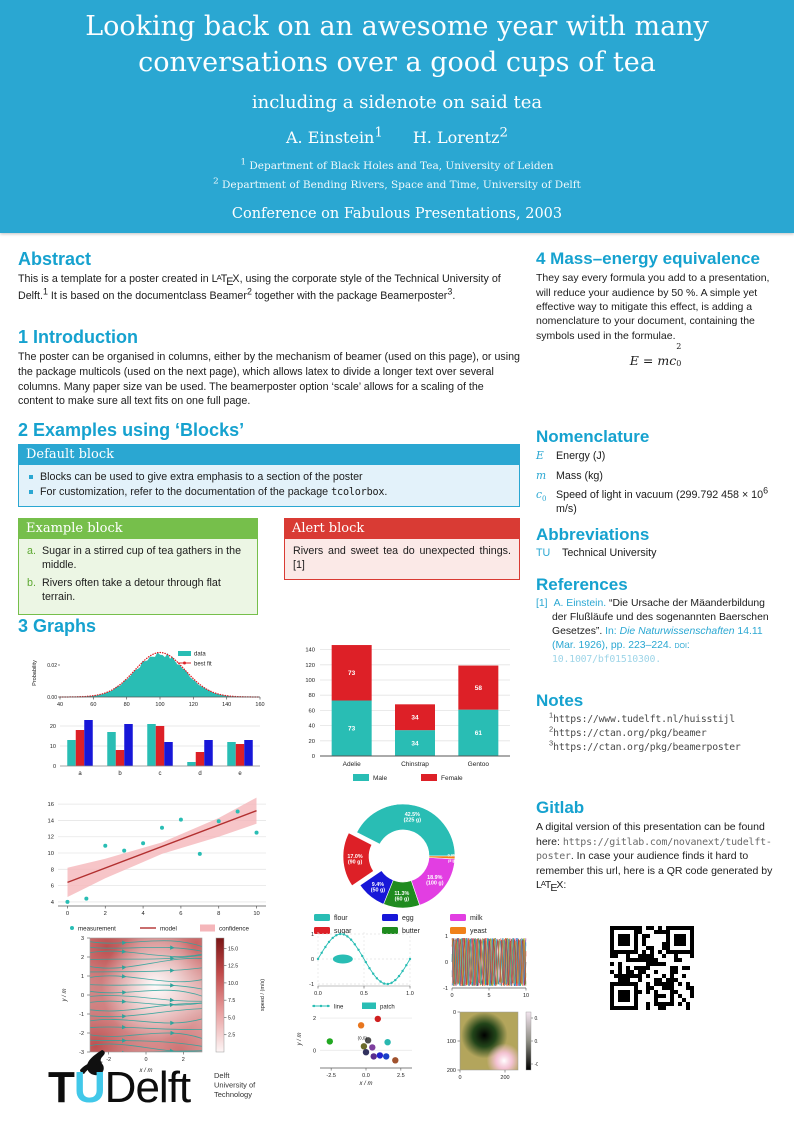 This screenshot has height=1123, width=794. I want to click on authors-line: A. Einstein1 H. Lorentz2, so click(397, 136).